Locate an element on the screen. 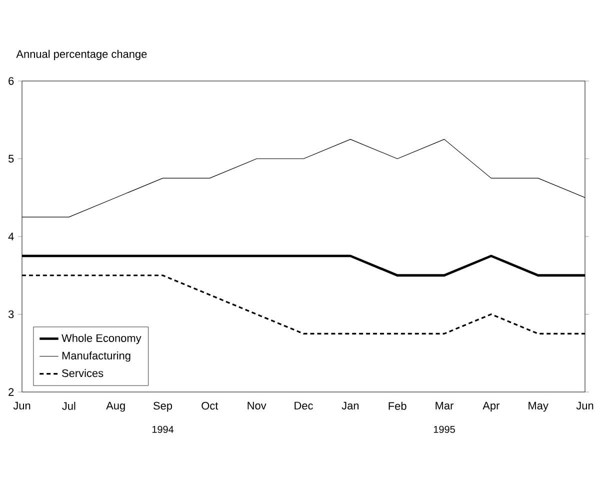 The height and width of the screenshot is (499, 603). y-tick-label: 3 is located at coordinates (11, 314).